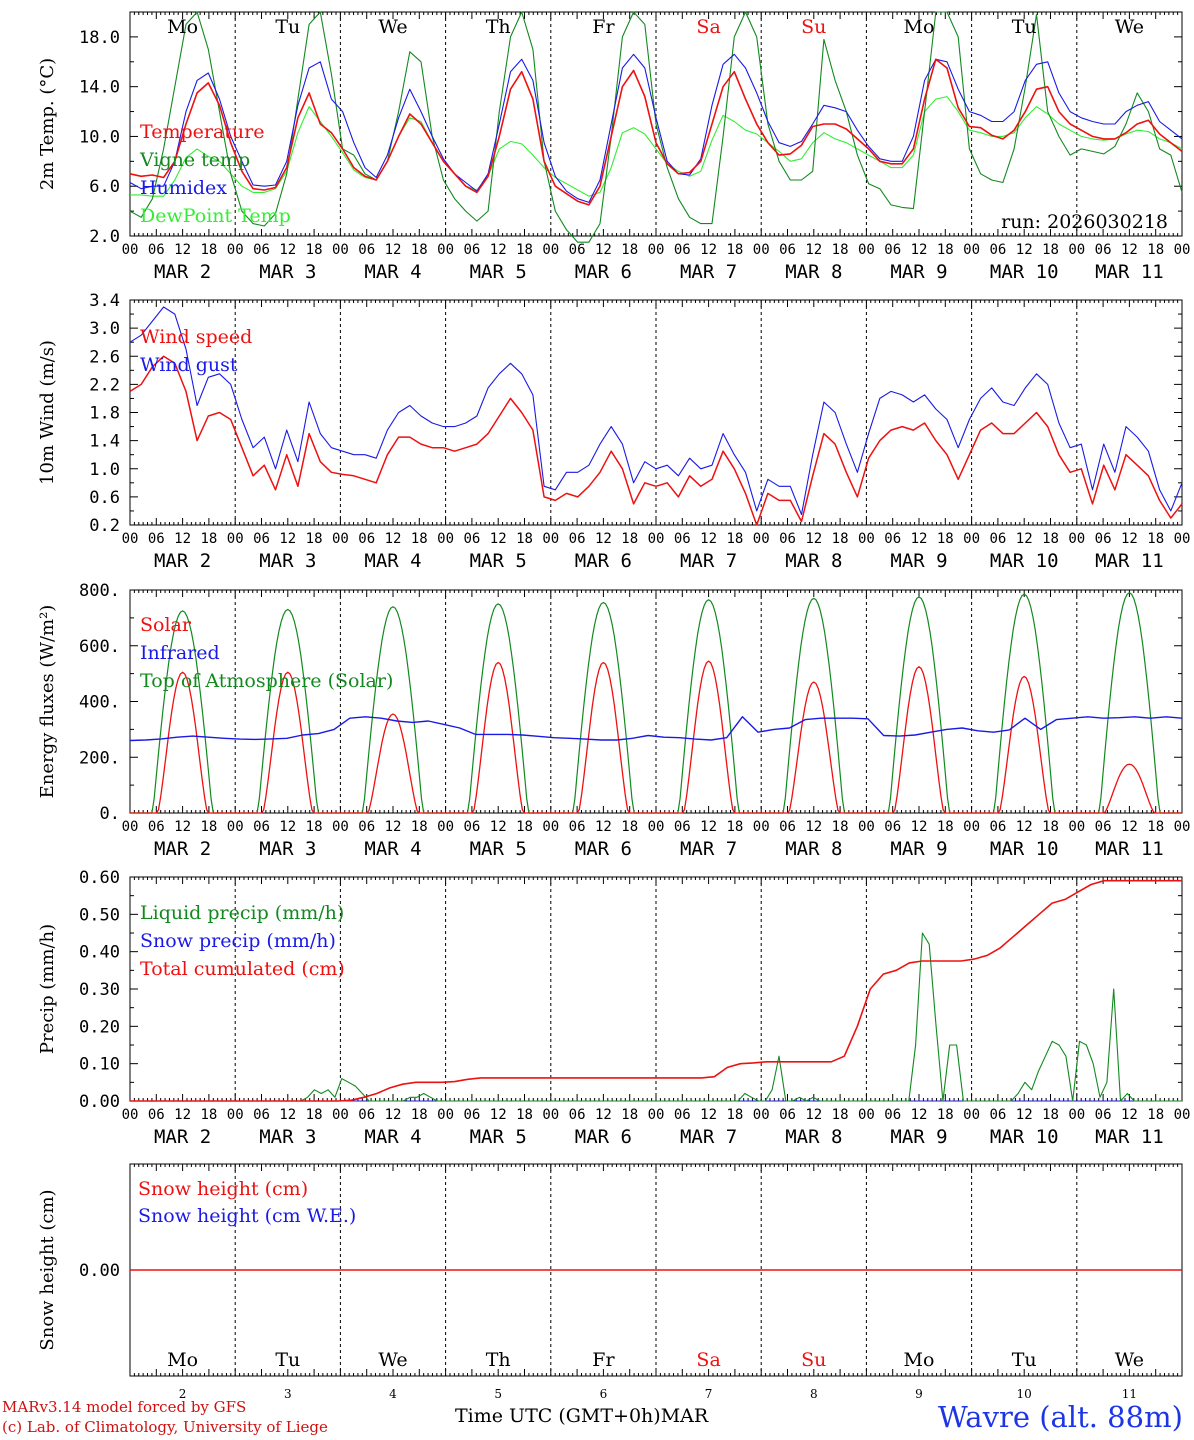 The width and height of the screenshot is (1194, 1440). Describe the element at coordinates (183, 188) in the screenshot. I see `legend-humidex: Humidex` at that location.